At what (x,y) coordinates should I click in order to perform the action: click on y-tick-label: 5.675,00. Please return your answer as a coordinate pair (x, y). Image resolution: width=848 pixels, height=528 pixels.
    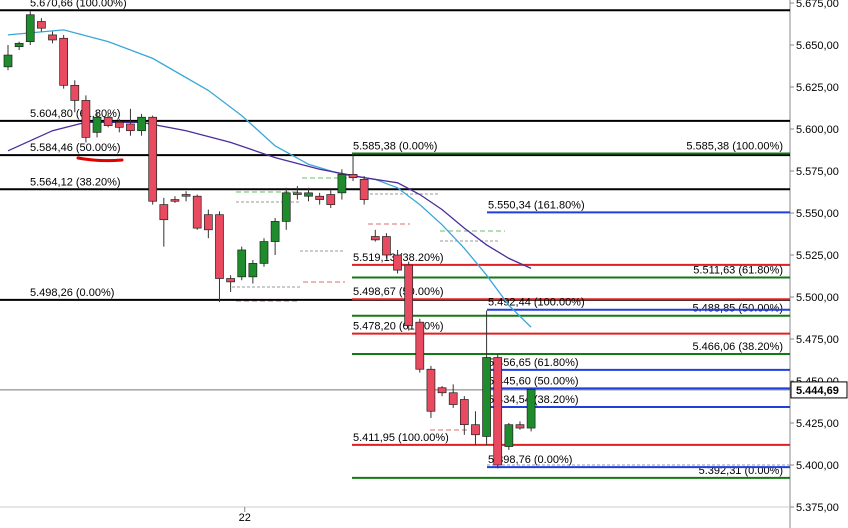
    Looking at the image, I should click on (817, 5).